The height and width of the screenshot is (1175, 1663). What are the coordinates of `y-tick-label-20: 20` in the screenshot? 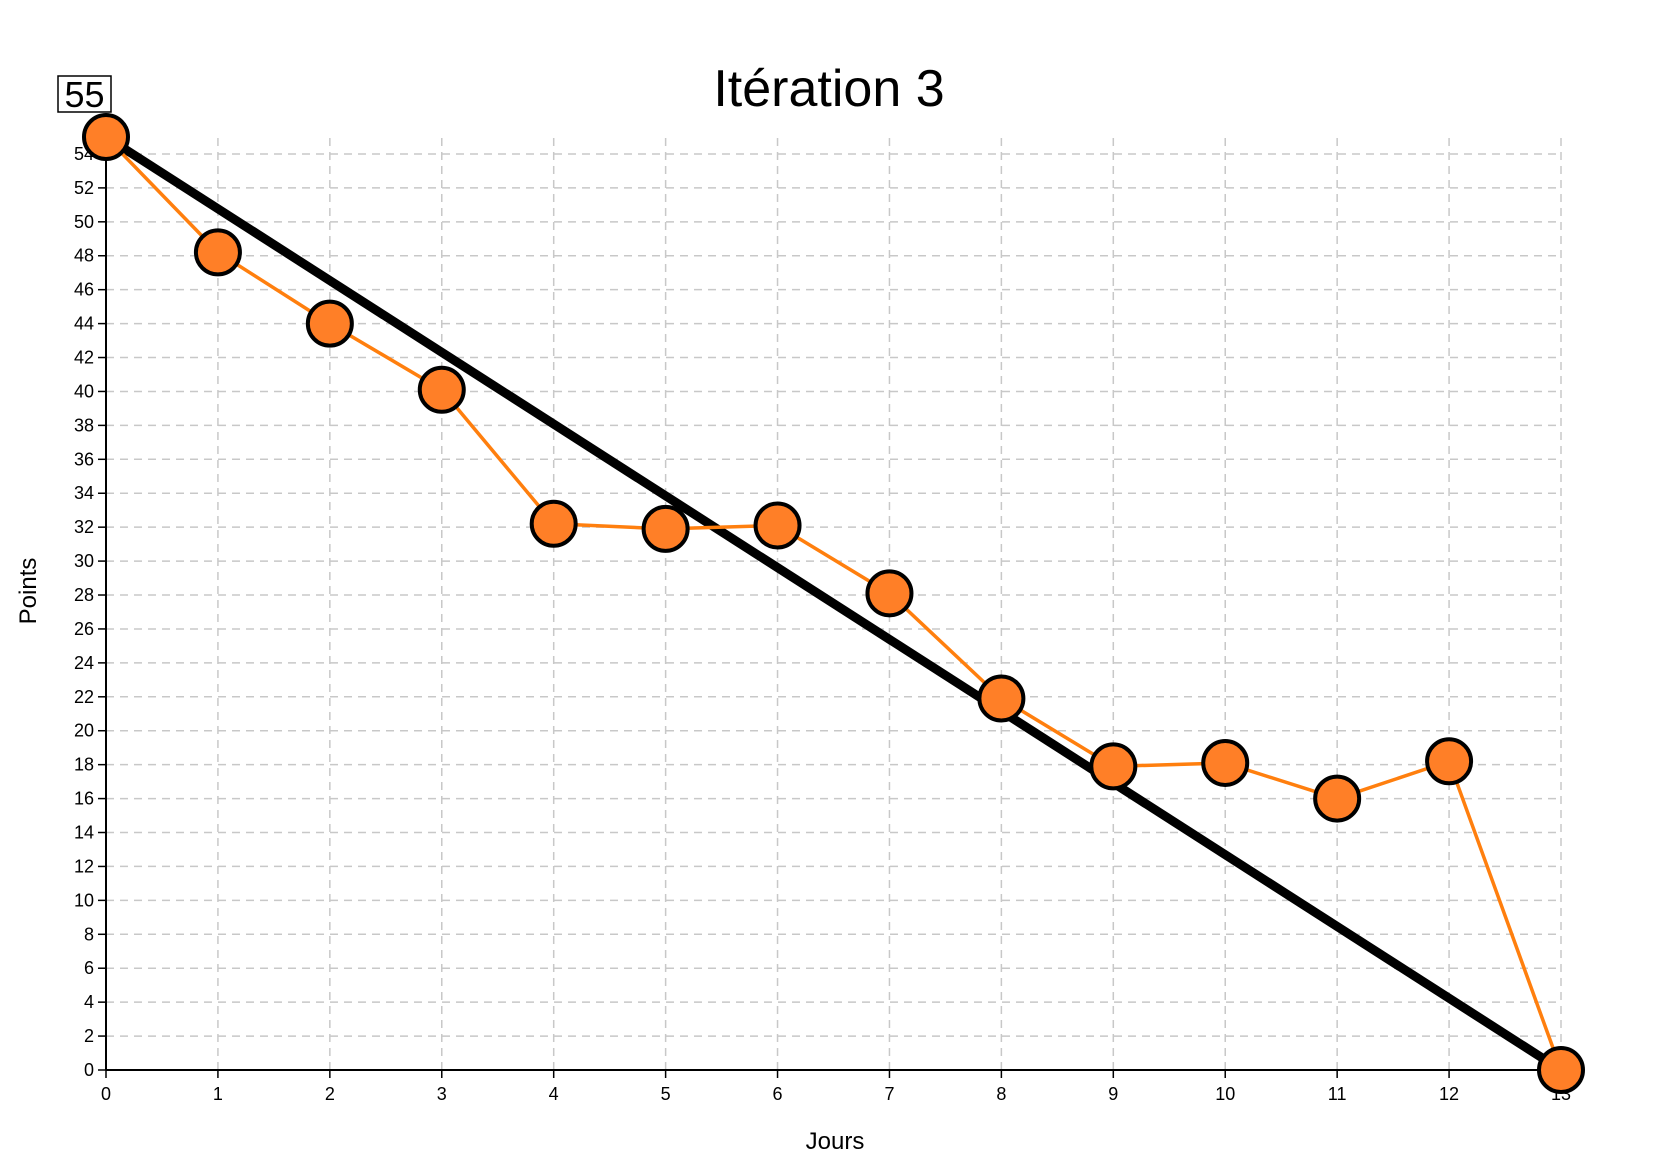 It's located at (84, 731).